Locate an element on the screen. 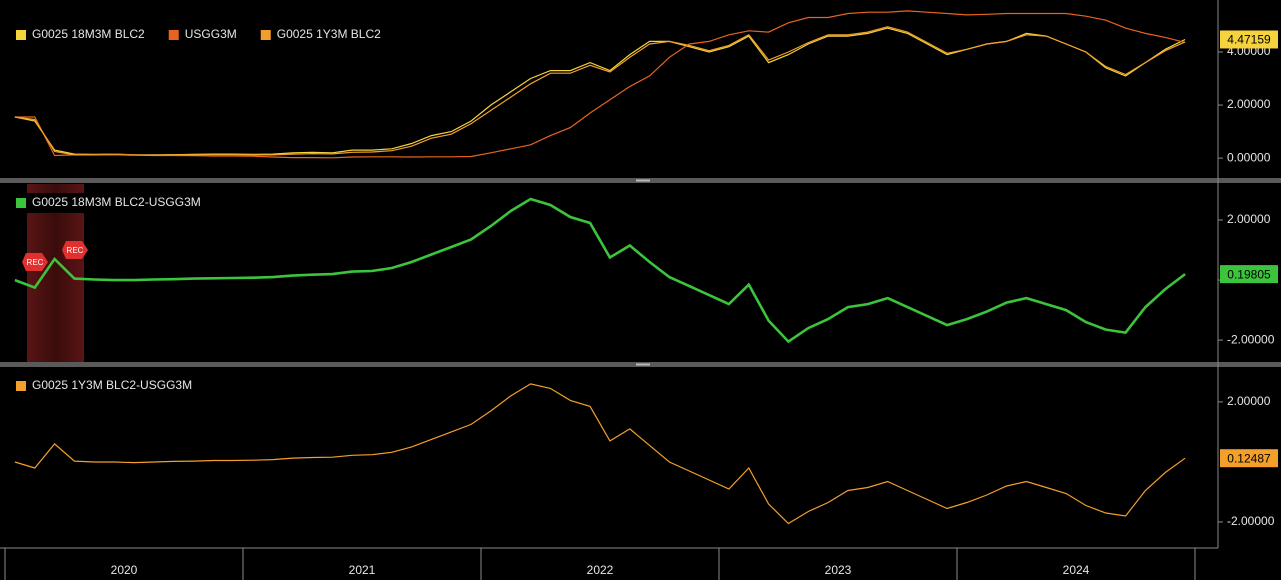 Image resolution: width=1281 pixels, height=580 pixels. x-tick-label: 2020 is located at coordinates (124, 570).